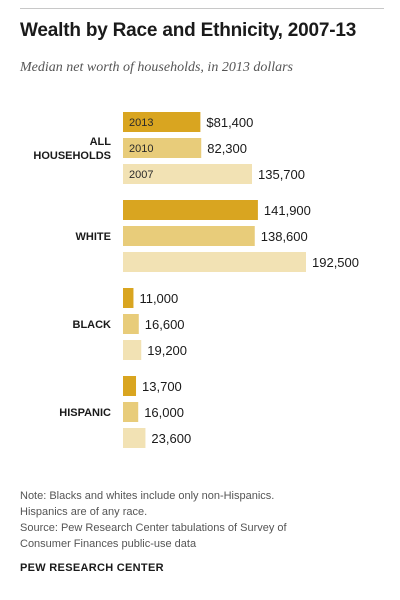 The height and width of the screenshot is (600, 400). I want to click on value-label: 13,700, so click(162, 386).